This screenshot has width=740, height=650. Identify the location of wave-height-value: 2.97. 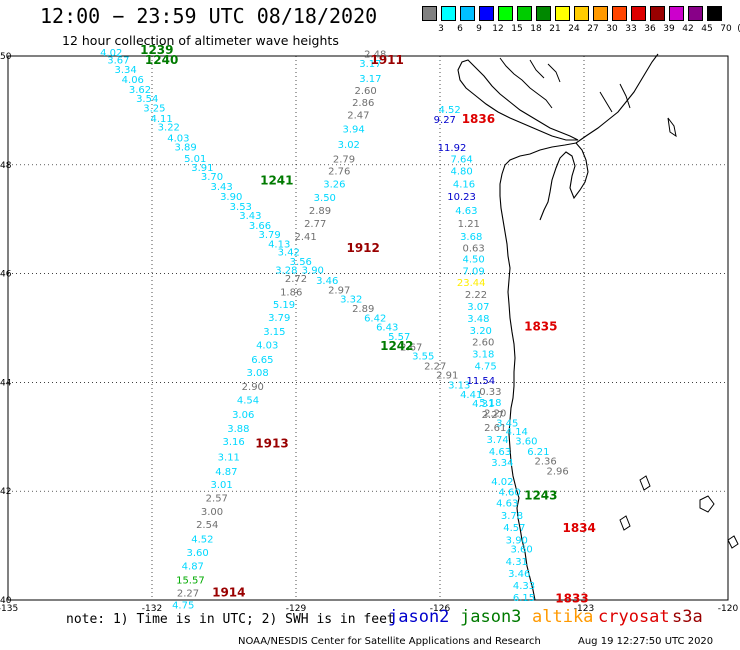
(339, 291).